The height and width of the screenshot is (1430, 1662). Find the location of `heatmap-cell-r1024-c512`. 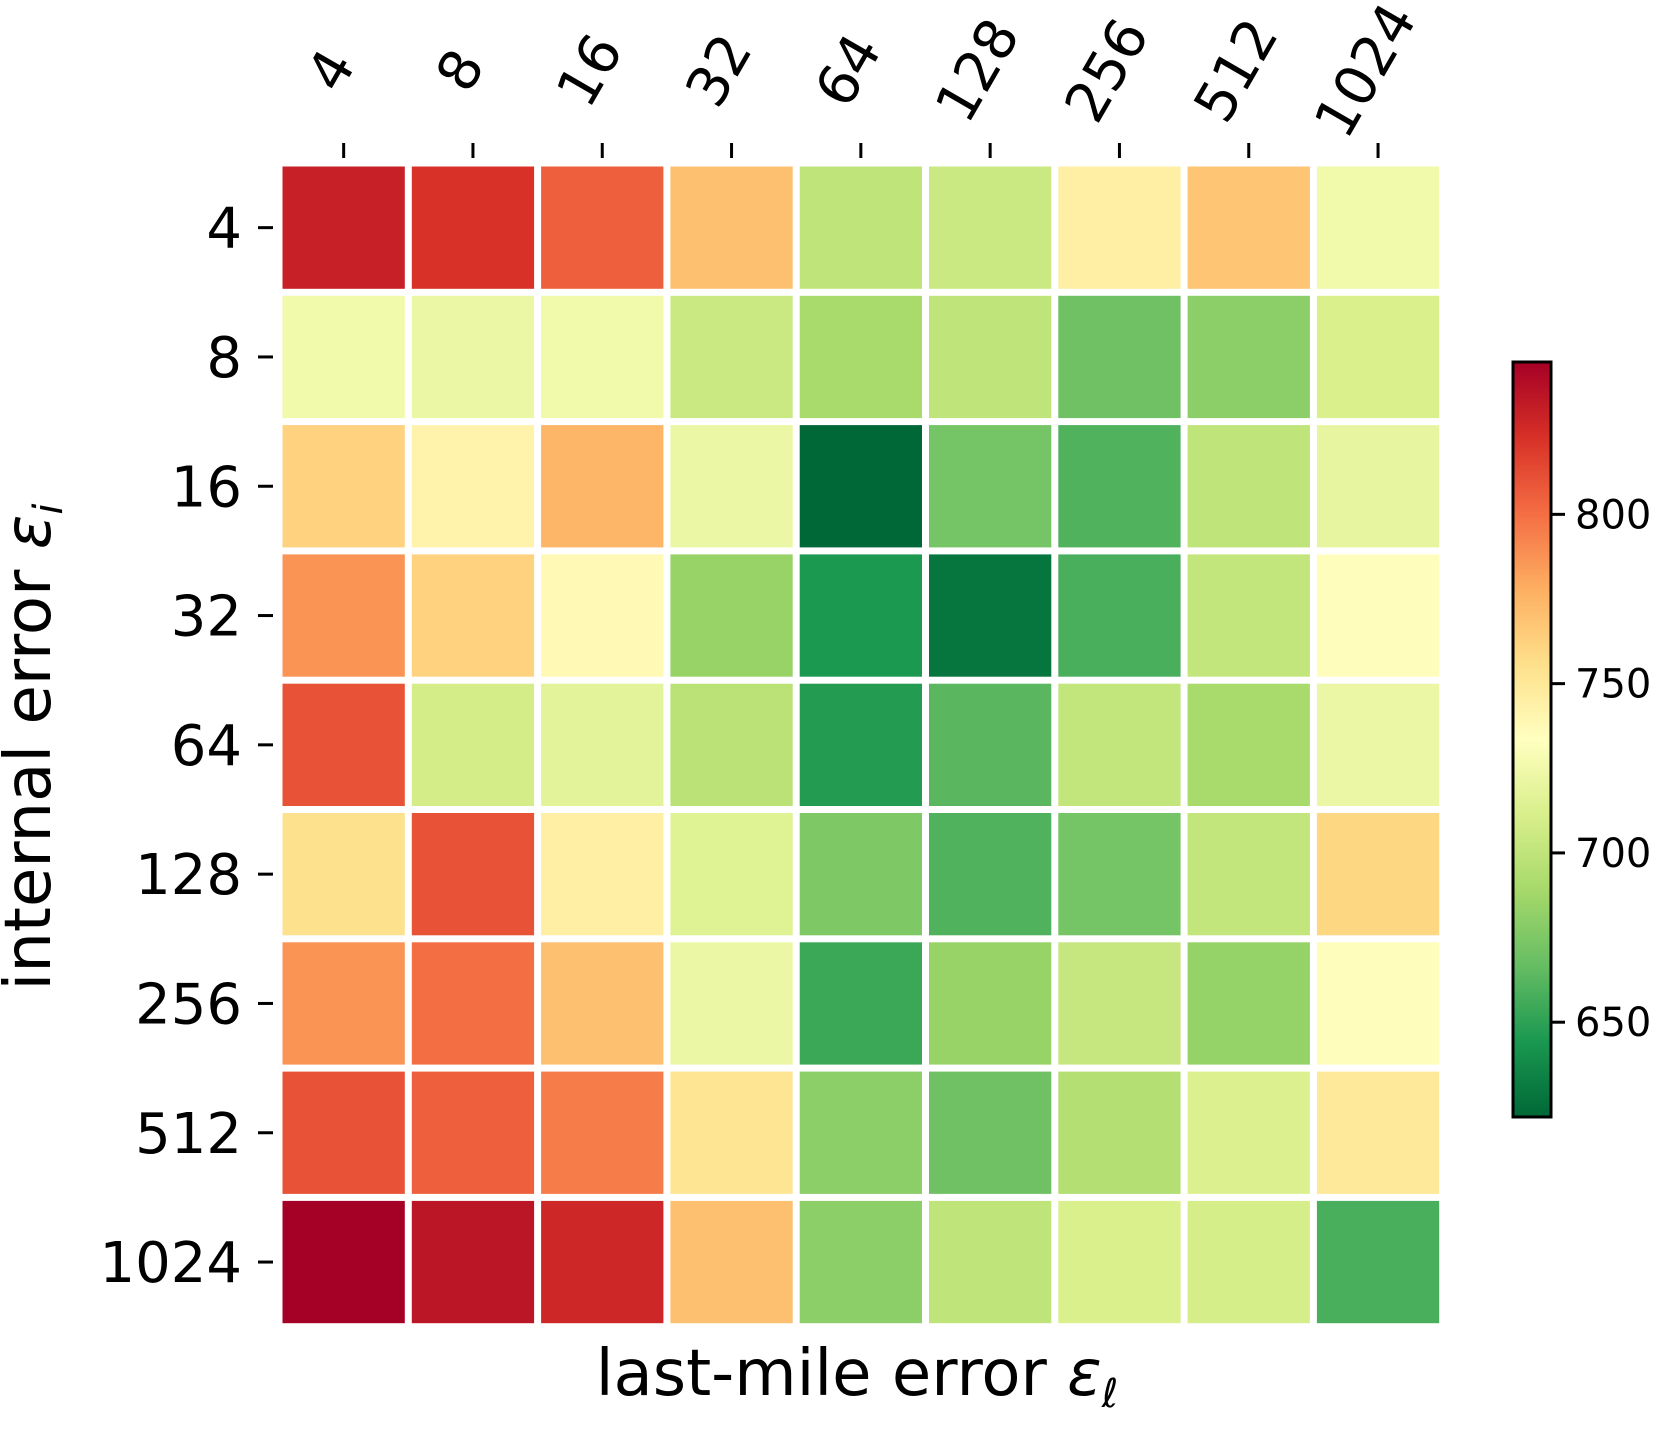

heatmap-cell-r1024-c512 is located at coordinates (1248, 1262).